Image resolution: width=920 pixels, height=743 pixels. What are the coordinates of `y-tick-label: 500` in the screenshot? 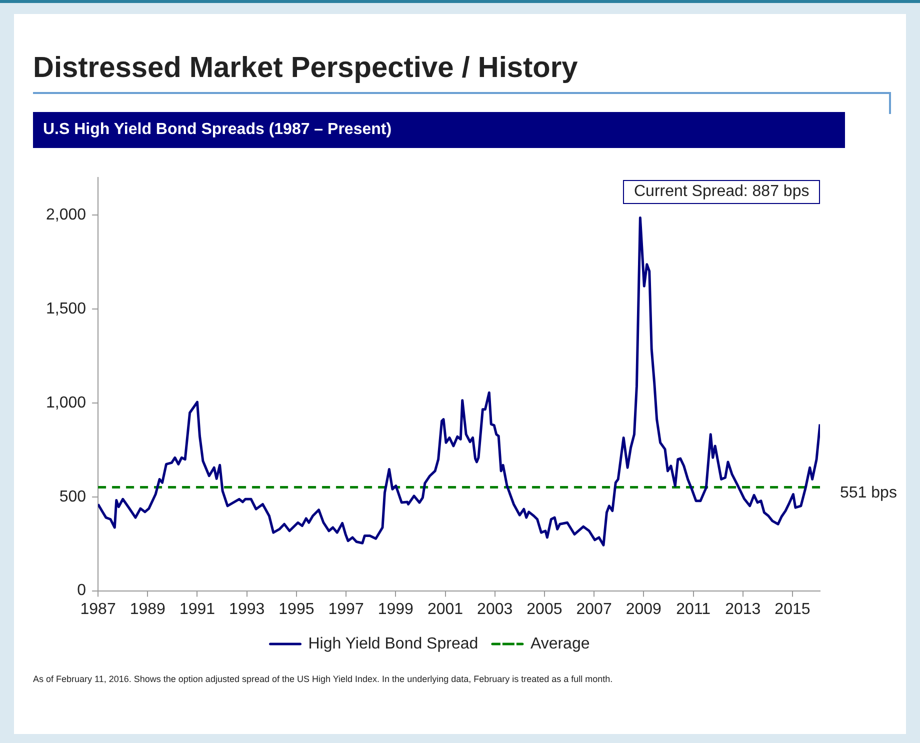 It's located at (72, 497).